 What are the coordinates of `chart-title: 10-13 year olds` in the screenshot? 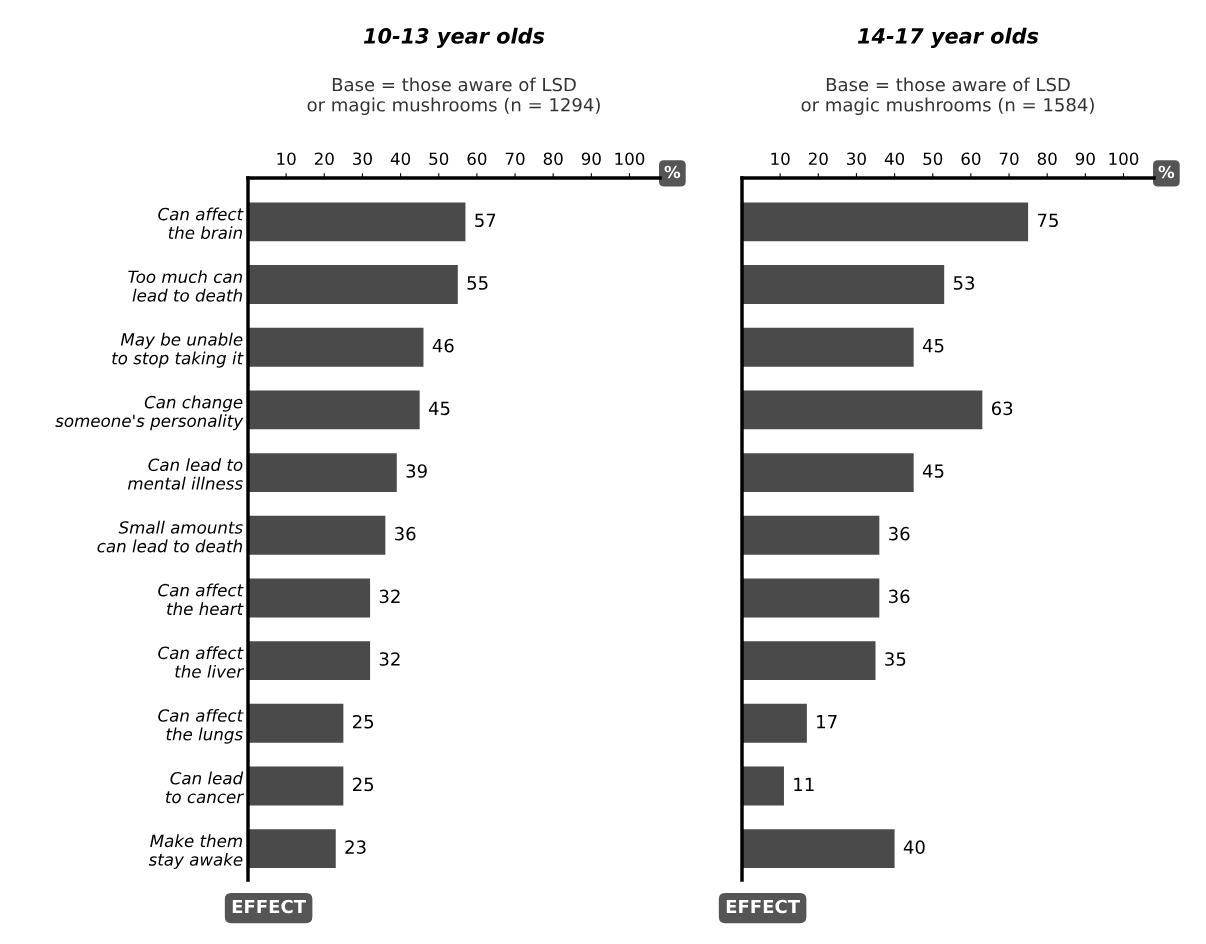 It's located at (454, 37).